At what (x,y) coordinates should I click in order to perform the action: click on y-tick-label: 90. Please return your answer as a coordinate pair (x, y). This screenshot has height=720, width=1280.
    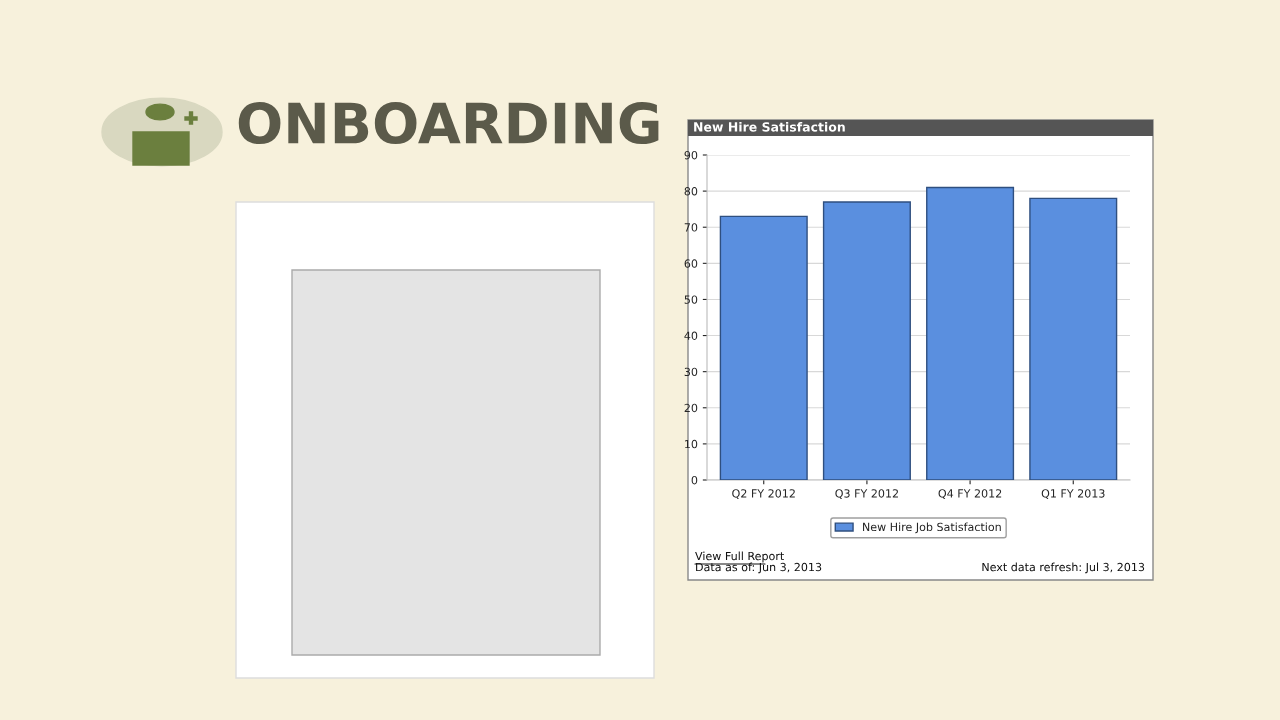
    Looking at the image, I should click on (691, 155).